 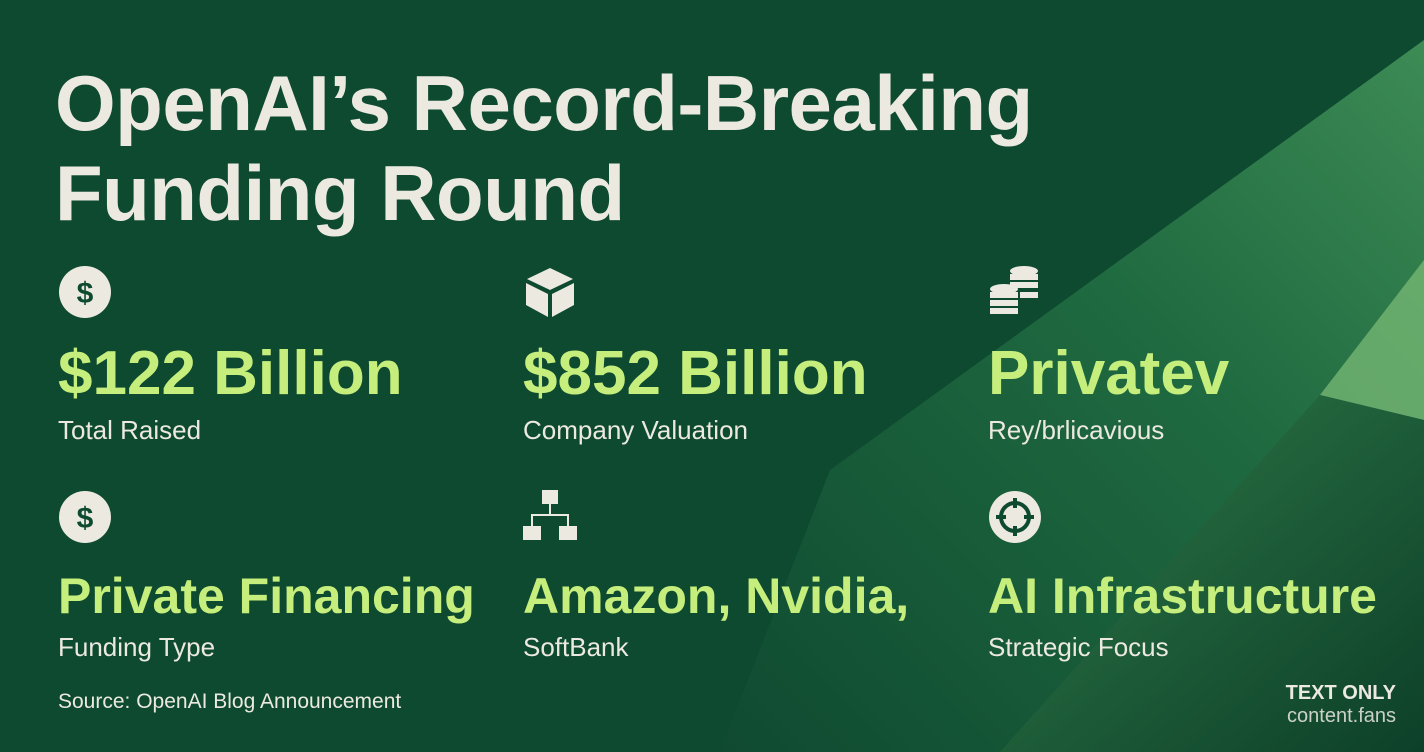 What do you see at coordinates (1078, 647) in the screenshot?
I see `stat-label: Strategic Focus` at bounding box center [1078, 647].